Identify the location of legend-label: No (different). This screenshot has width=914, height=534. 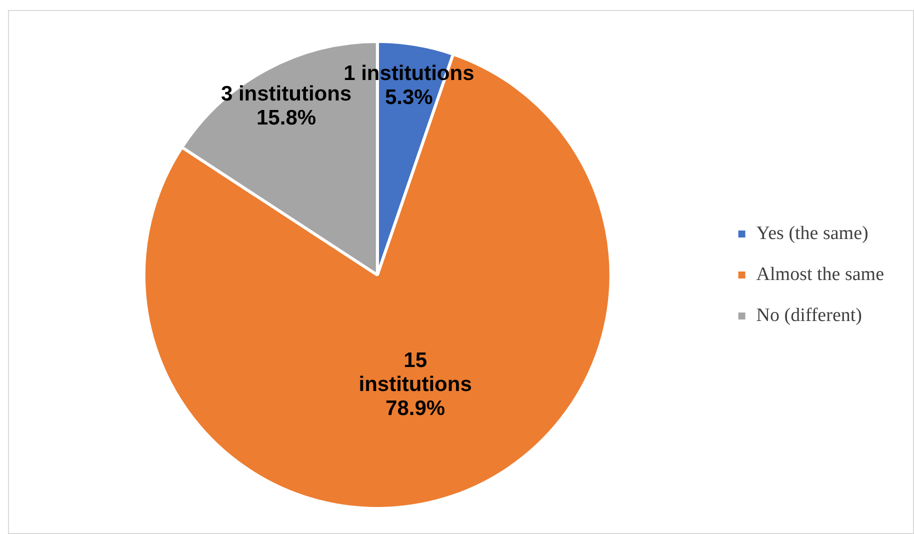
(809, 315).